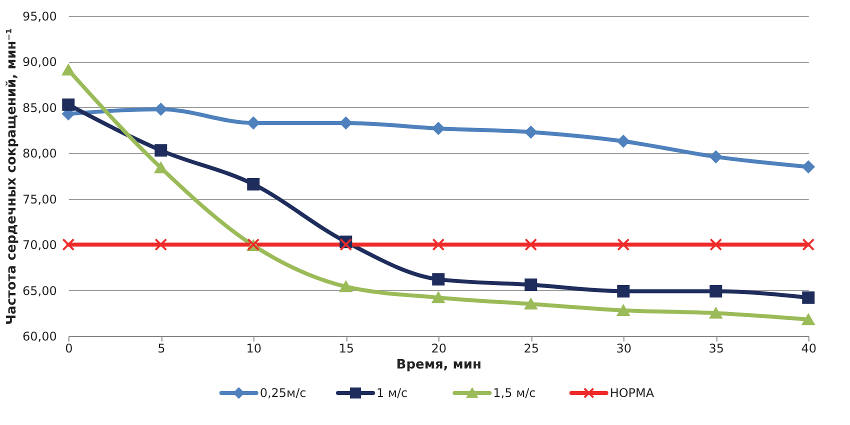 The image size is (850, 425). What do you see at coordinates (254, 349) in the screenshot?
I see `x-tick-label: 10` at bounding box center [254, 349].